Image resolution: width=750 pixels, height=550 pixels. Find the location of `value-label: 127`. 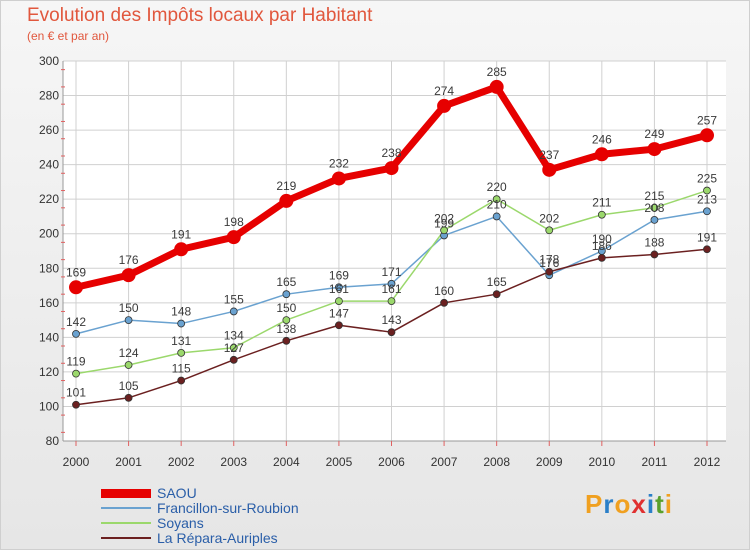

value-label: 127 is located at coordinates (234, 348).